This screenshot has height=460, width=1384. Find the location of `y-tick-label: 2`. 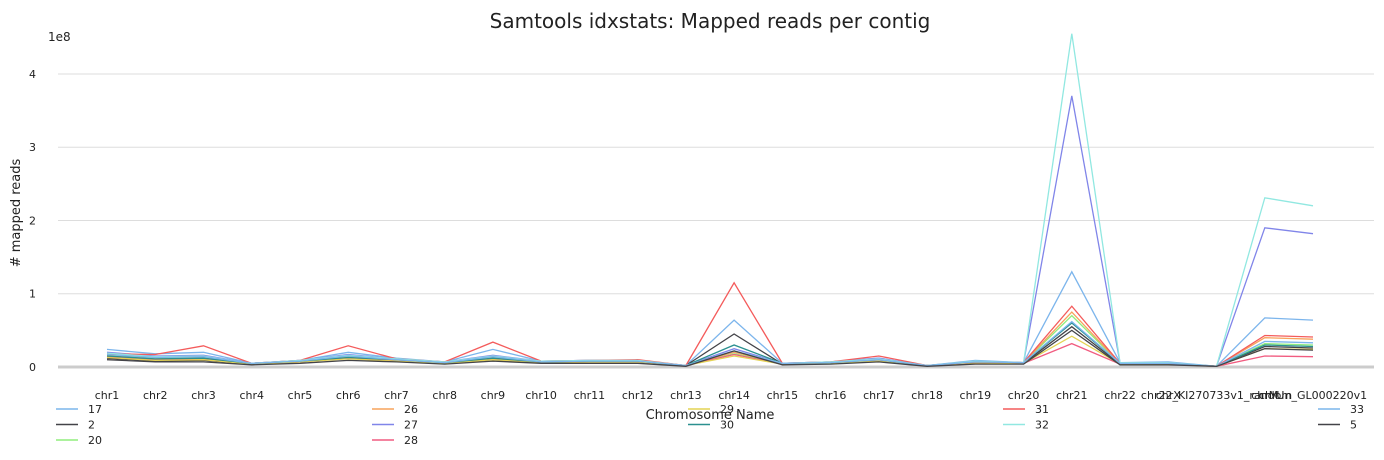

y-tick-label: 2 is located at coordinates (32, 220).